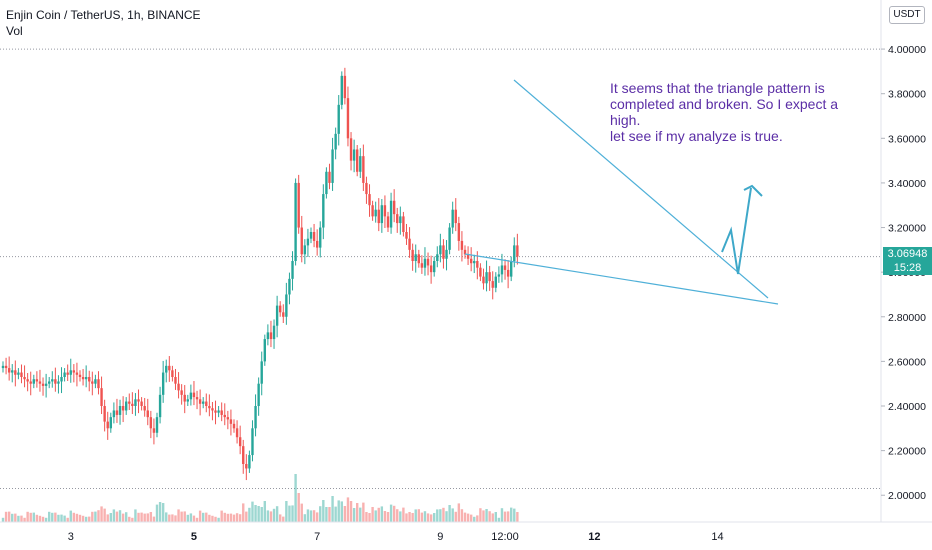 The width and height of the screenshot is (932, 550). I want to click on triangle-lower-trendline, so click(621, 279).